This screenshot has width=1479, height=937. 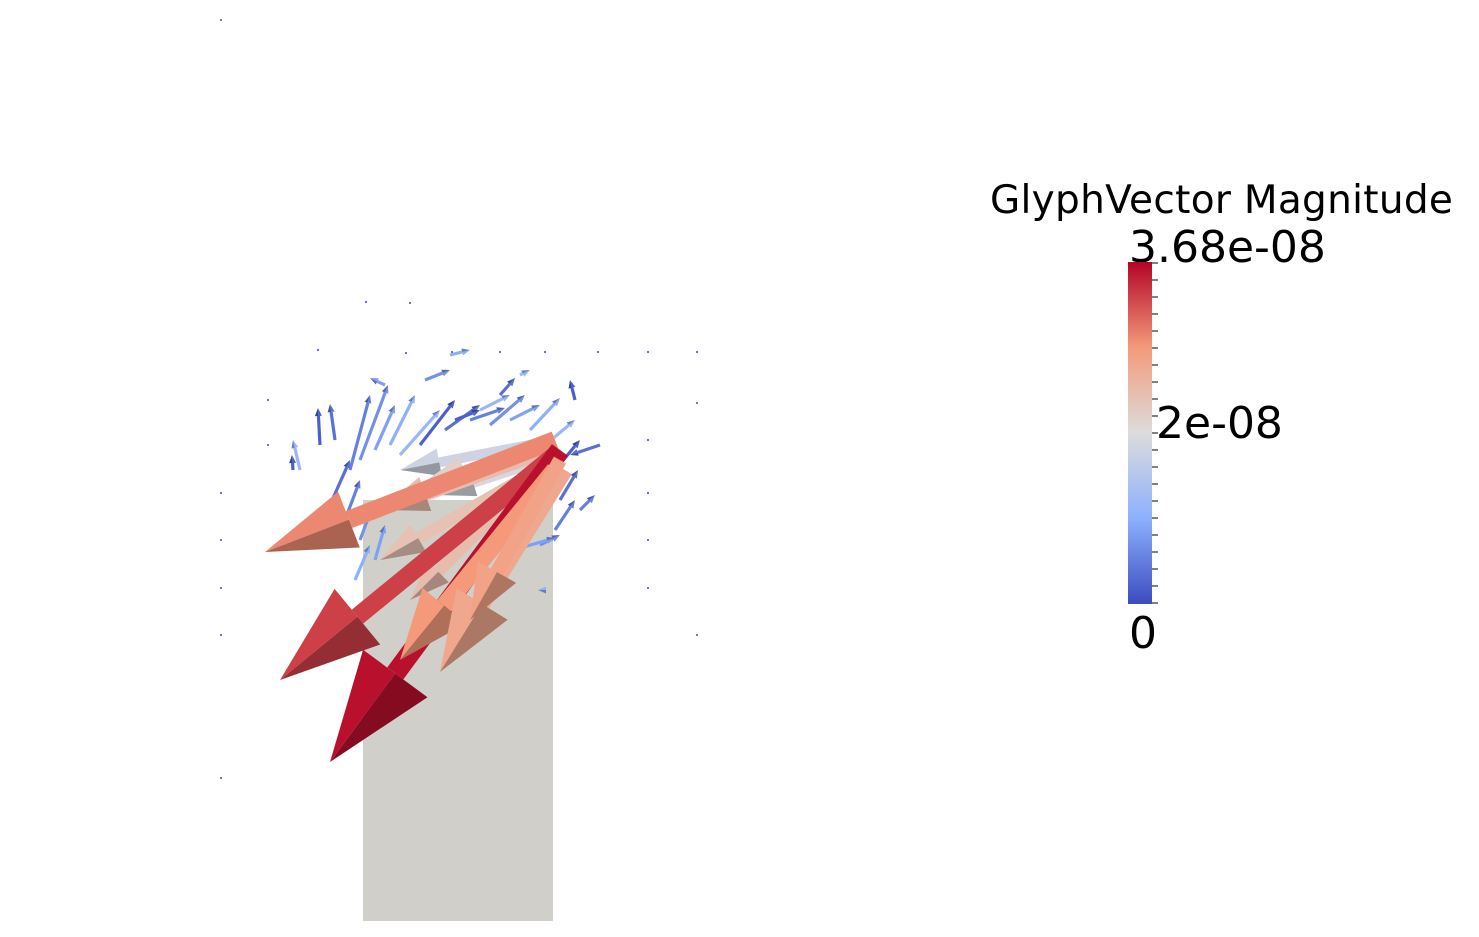 I want to click on small-arrow-27-head-shadow, so click(x=505, y=397).